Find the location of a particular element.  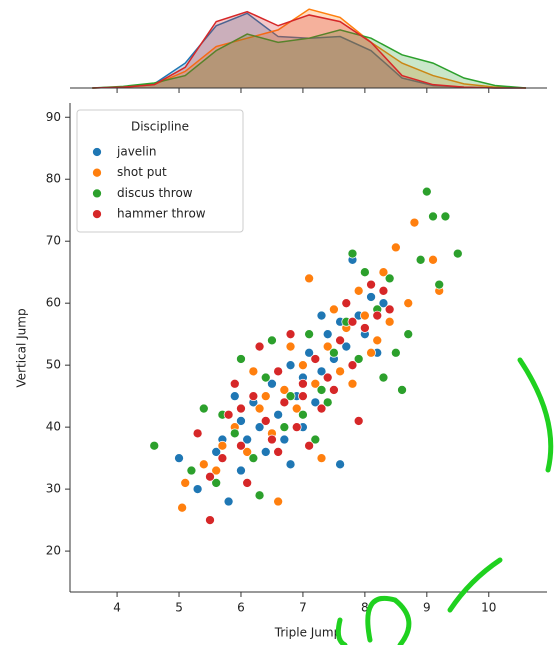

x-tick-label: 7 is located at coordinates (303, 608).